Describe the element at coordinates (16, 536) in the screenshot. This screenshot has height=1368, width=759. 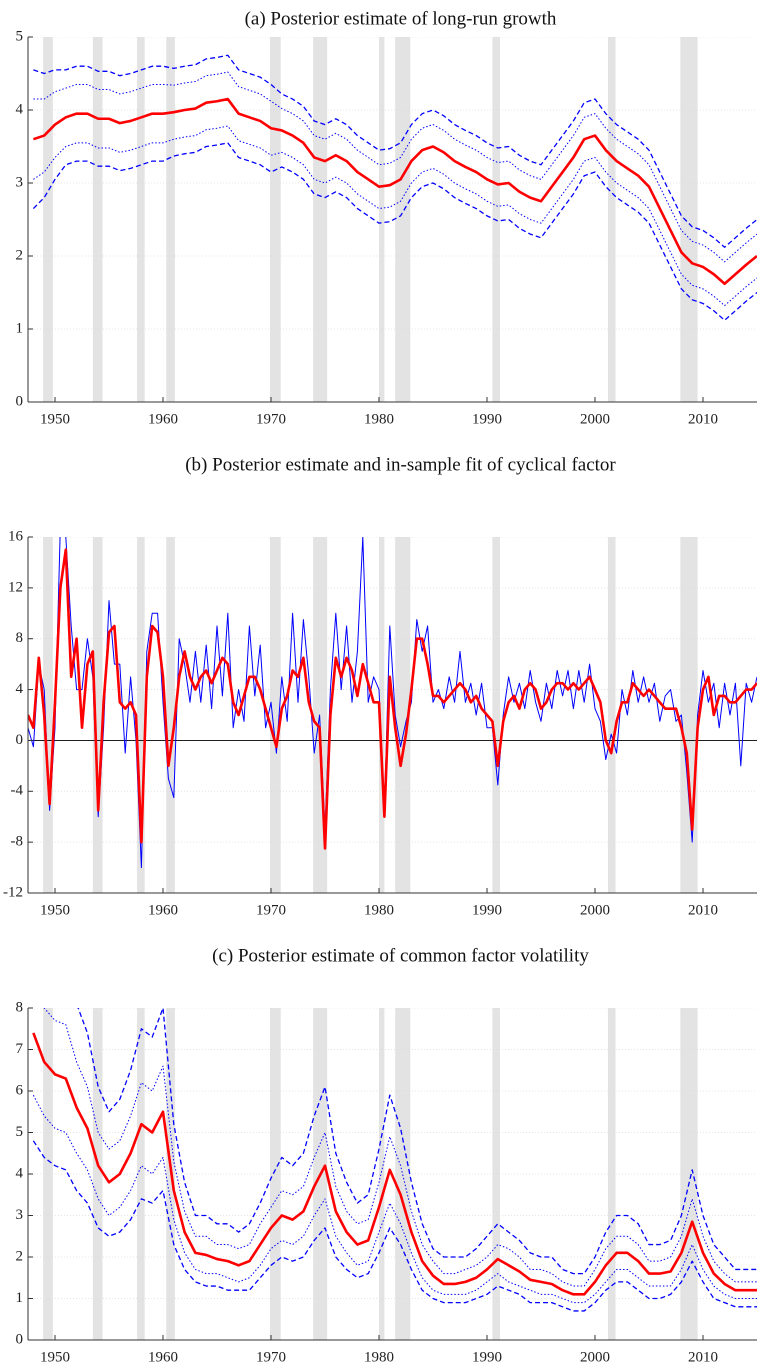
I see `y-tick-label: 16` at that location.